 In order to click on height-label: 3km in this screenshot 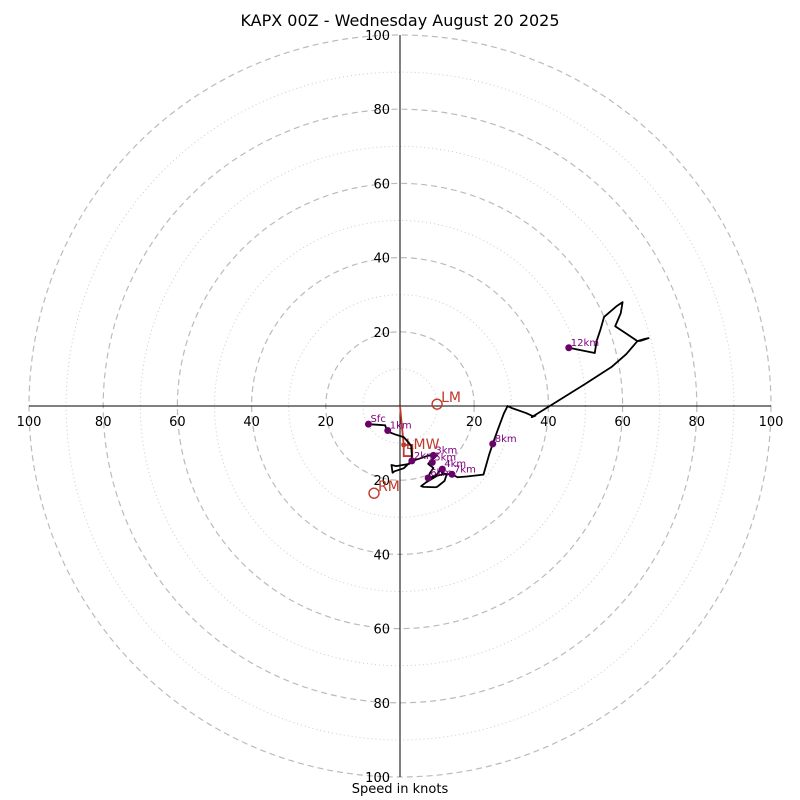, I will do `click(446, 450)`.